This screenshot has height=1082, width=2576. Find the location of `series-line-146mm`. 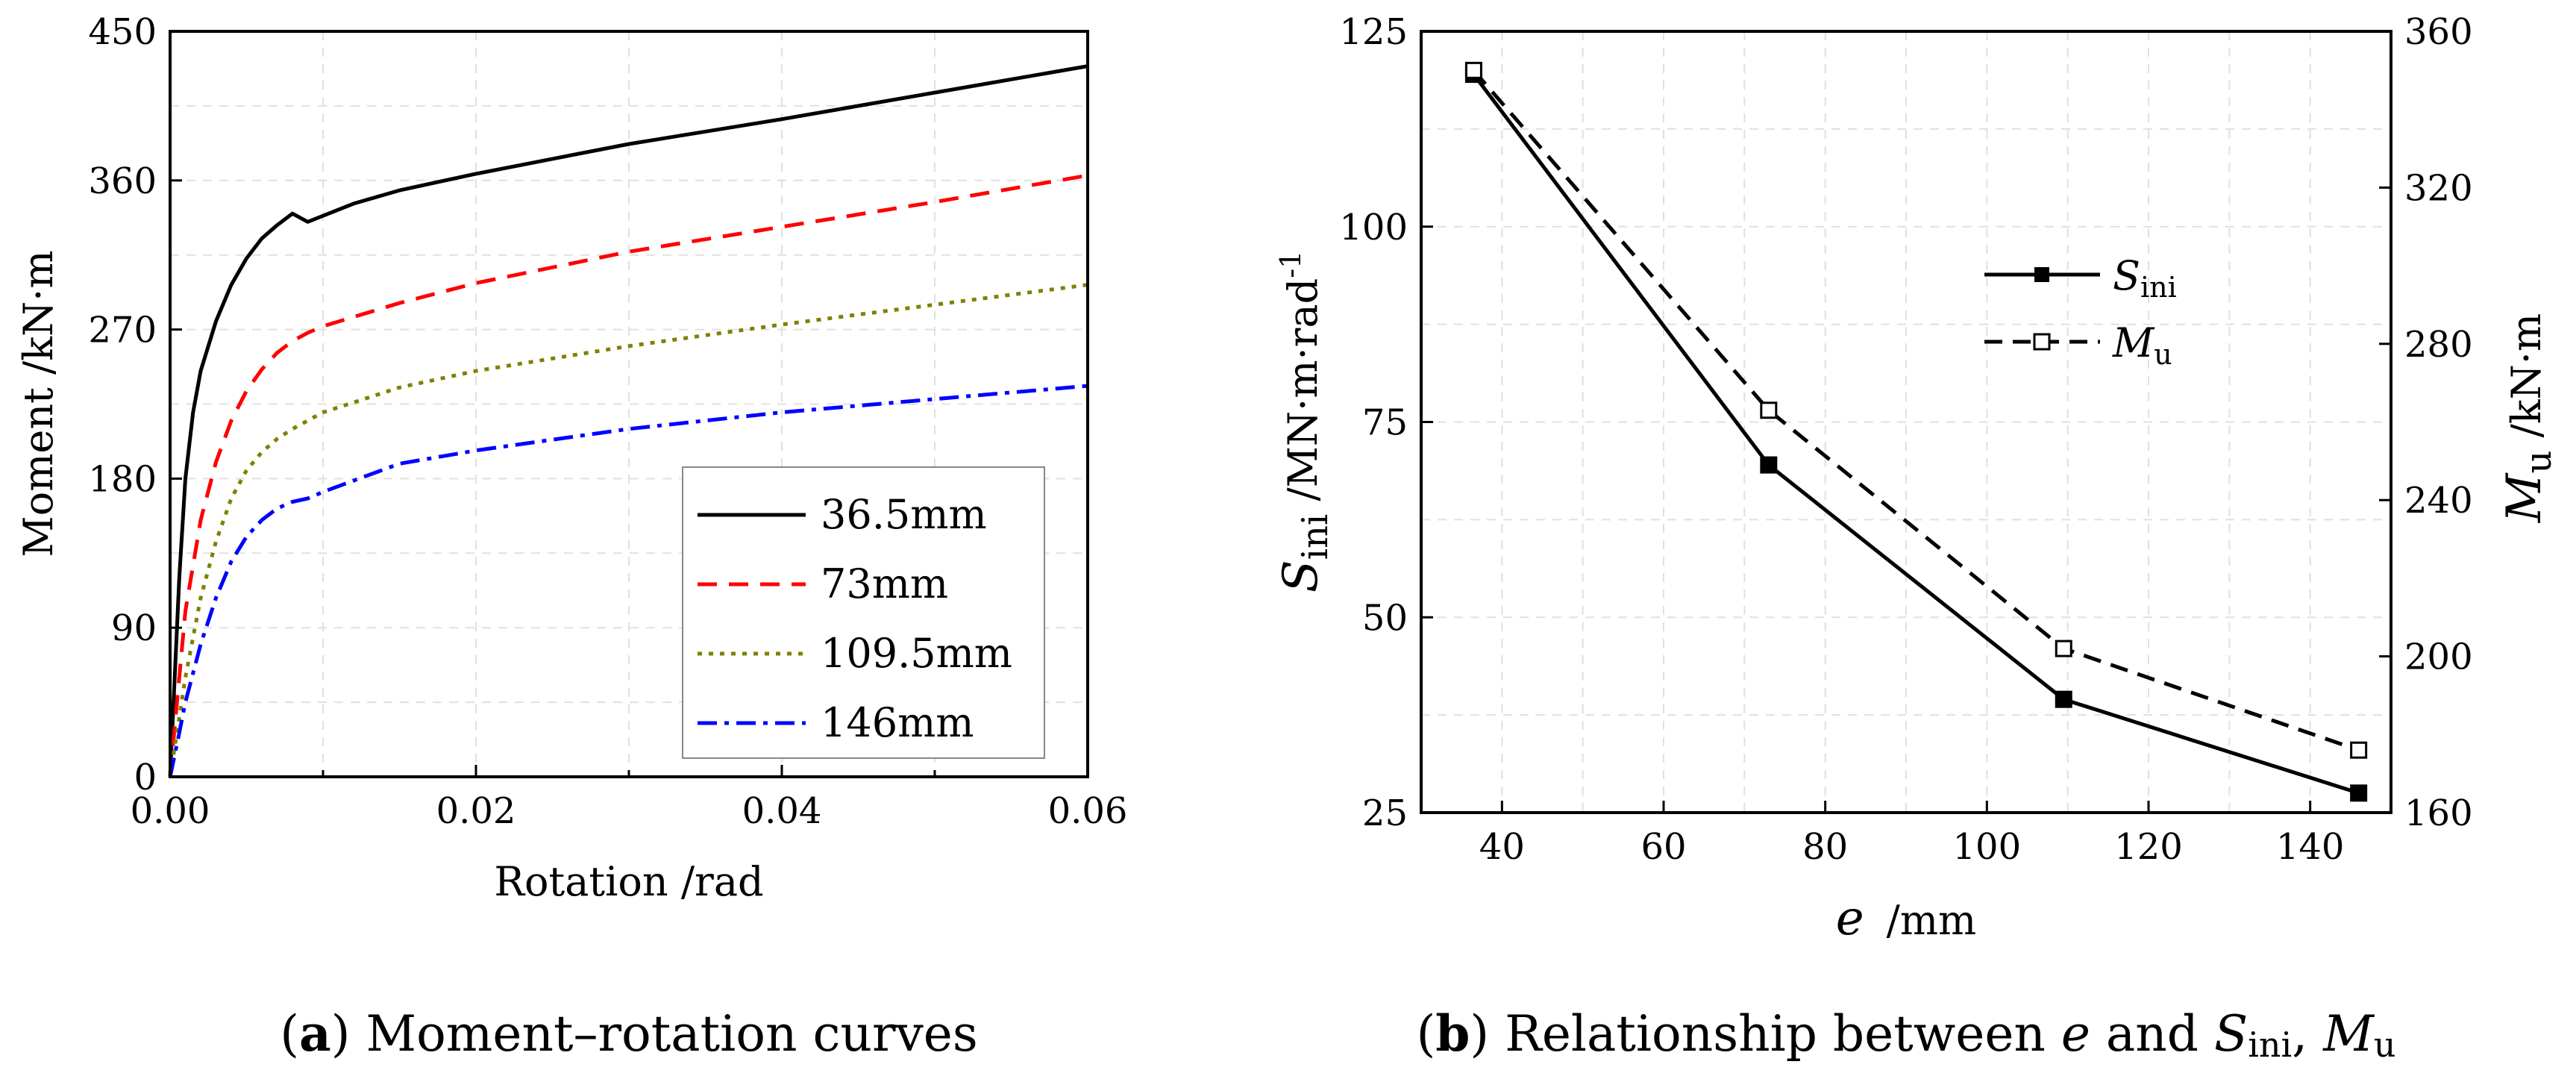

series-line-146mm is located at coordinates (628, 581).